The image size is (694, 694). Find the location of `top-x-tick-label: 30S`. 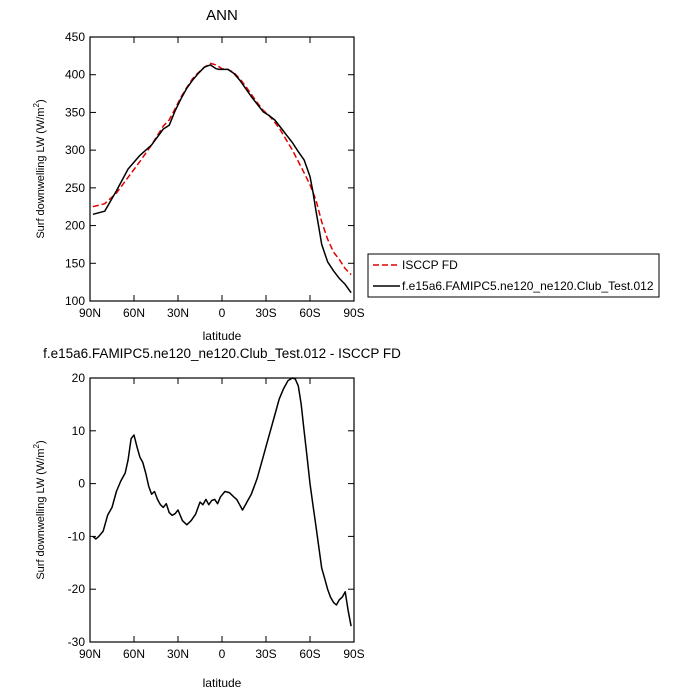

top-x-tick-label: 30S is located at coordinates (265, 313).